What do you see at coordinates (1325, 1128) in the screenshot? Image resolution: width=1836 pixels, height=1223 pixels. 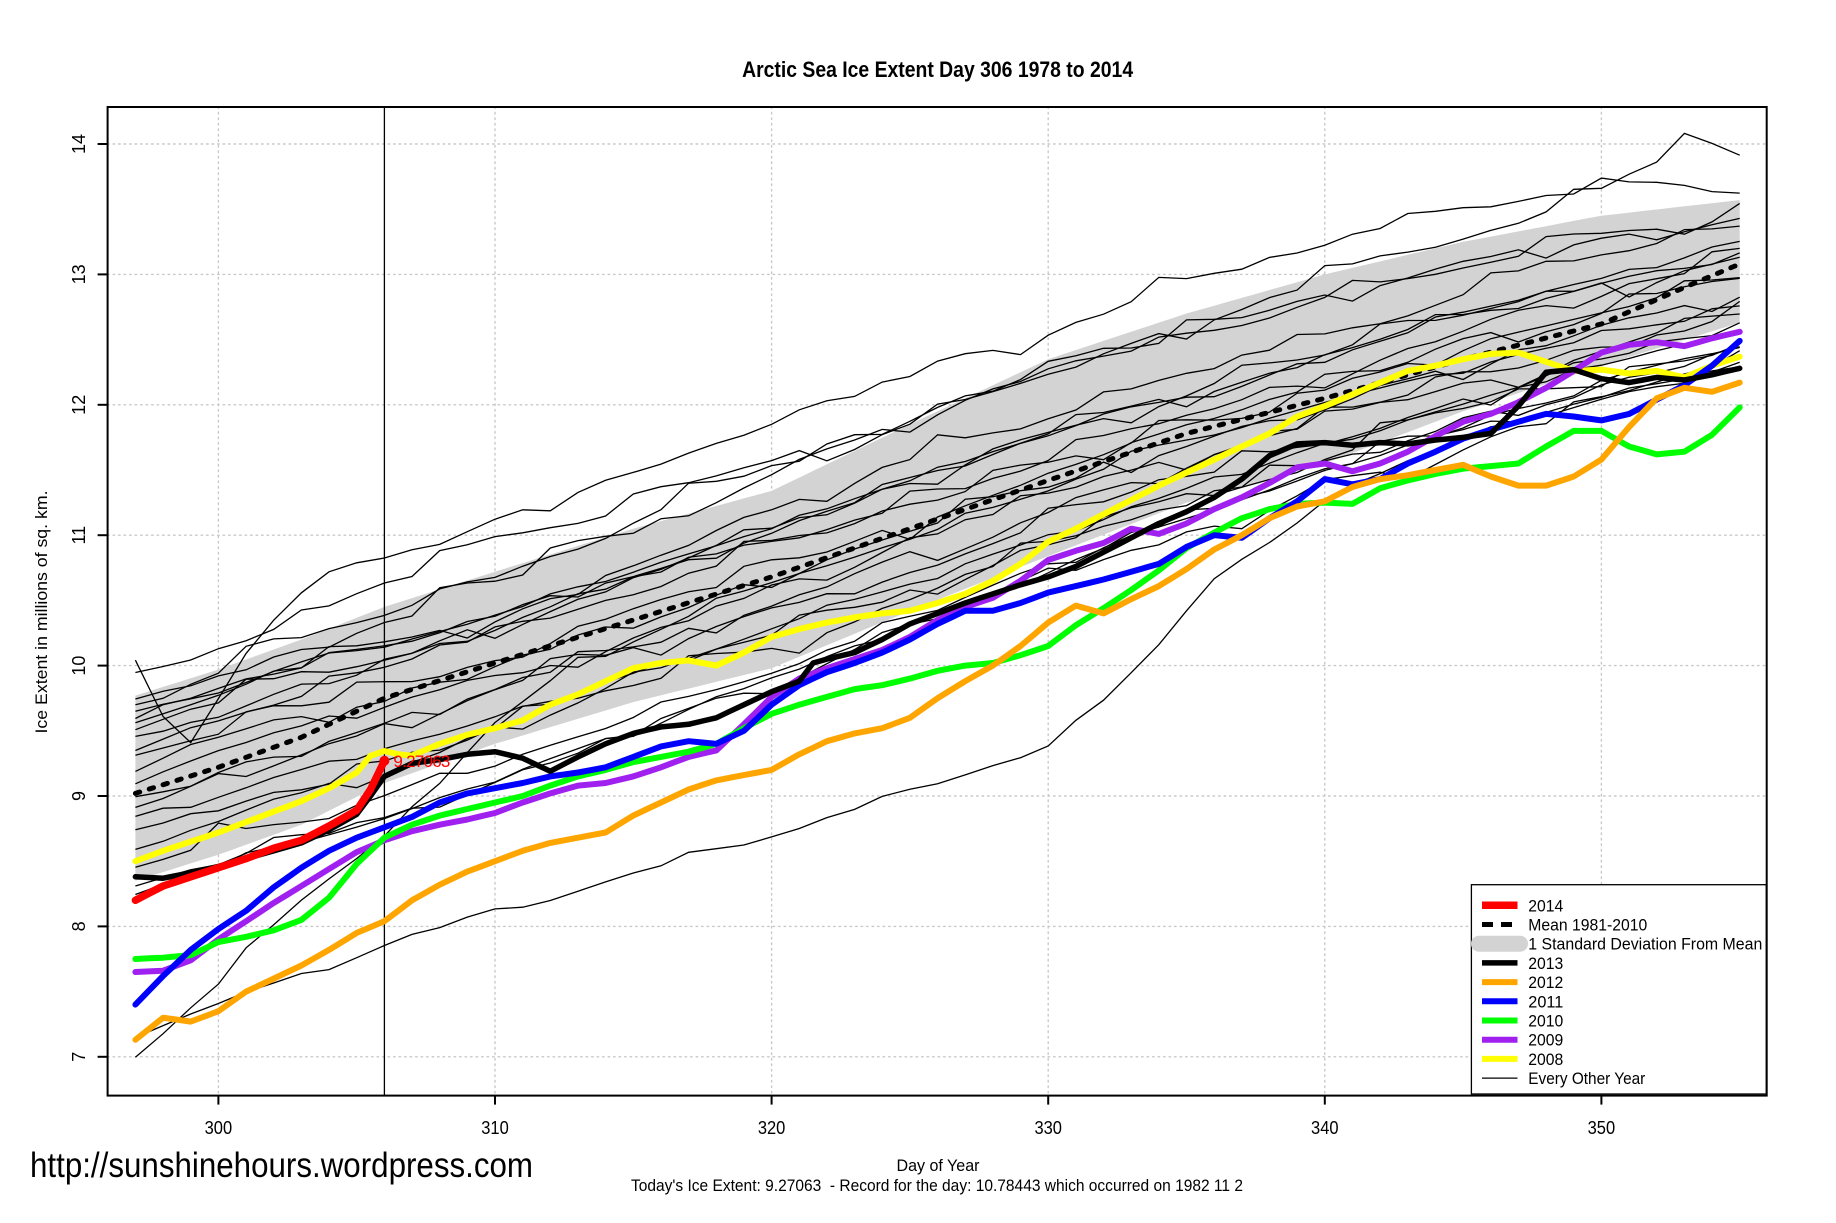 I see `svg-text: 340` at bounding box center [1325, 1128].